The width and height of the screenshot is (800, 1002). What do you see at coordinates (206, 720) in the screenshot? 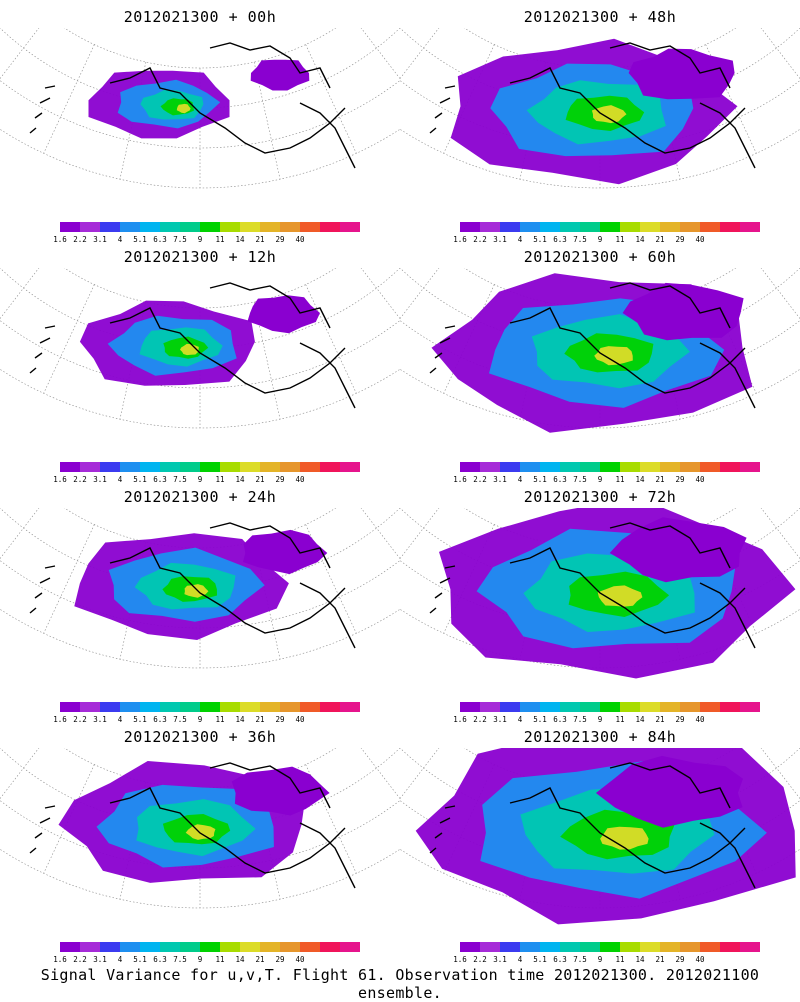
I see `colorbar-labels: 1.6 2.2 3.1 4 5.1 6.3 7.5 9 11 14 21 29 40` at bounding box center [206, 720].